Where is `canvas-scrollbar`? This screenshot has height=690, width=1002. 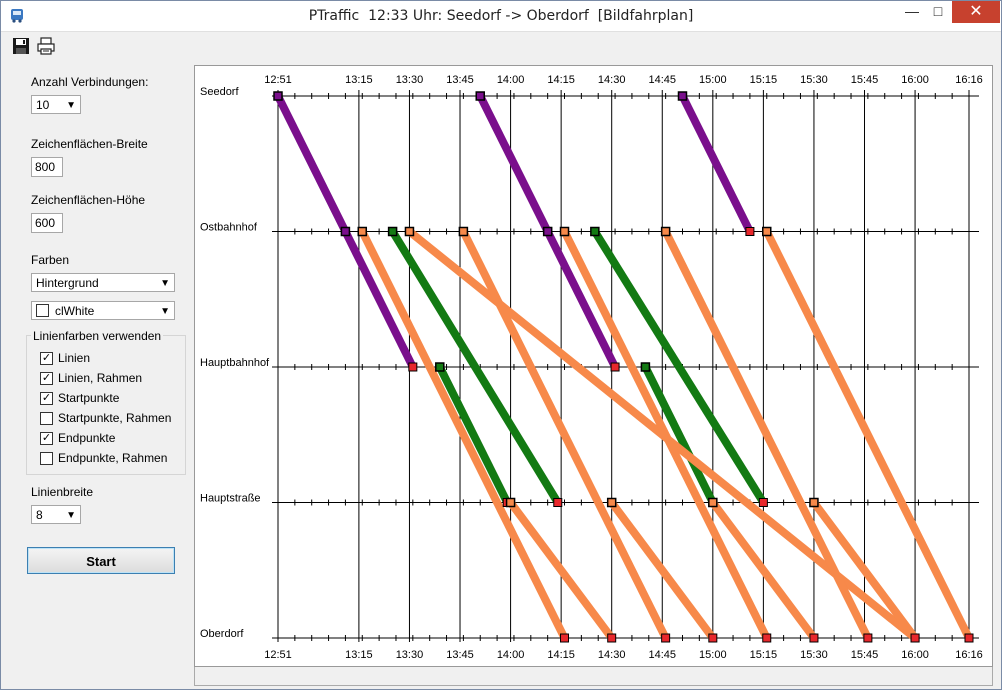
canvas-scrollbar is located at coordinates (593, 676).